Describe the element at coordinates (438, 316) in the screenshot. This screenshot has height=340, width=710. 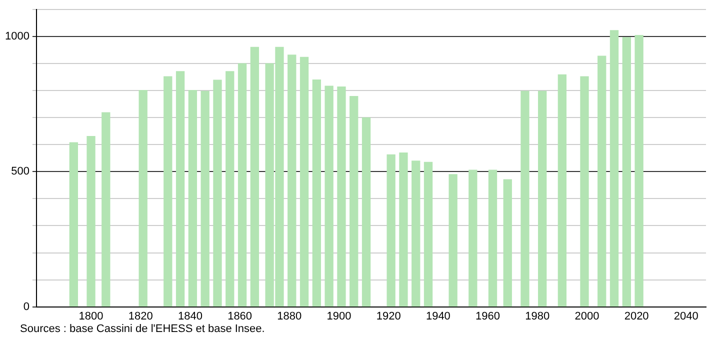
I see `x-tick-label: 1940` at that location.